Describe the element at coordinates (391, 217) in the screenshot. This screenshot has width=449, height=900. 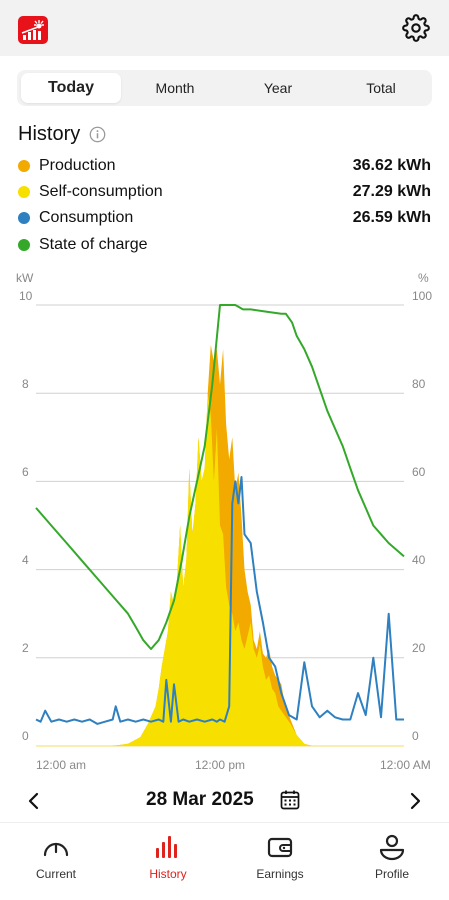
I see `legend-value: 26.59 kWh` at that location.